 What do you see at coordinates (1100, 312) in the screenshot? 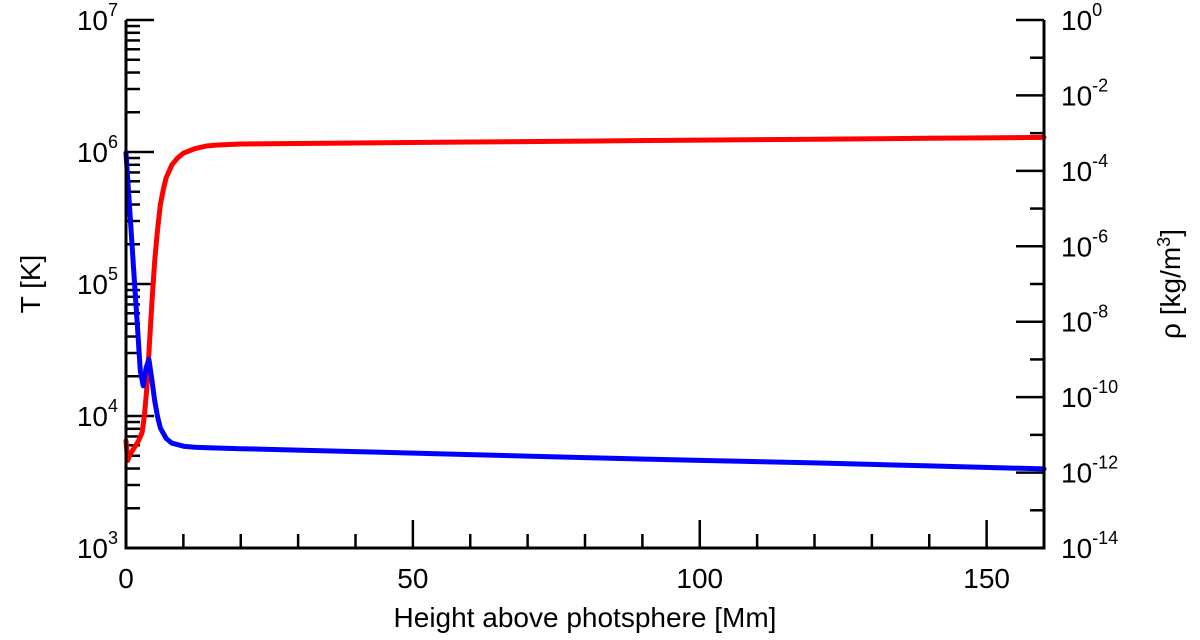
I see `tick-label-exponent: -8` at bounding box center [1100, 312].